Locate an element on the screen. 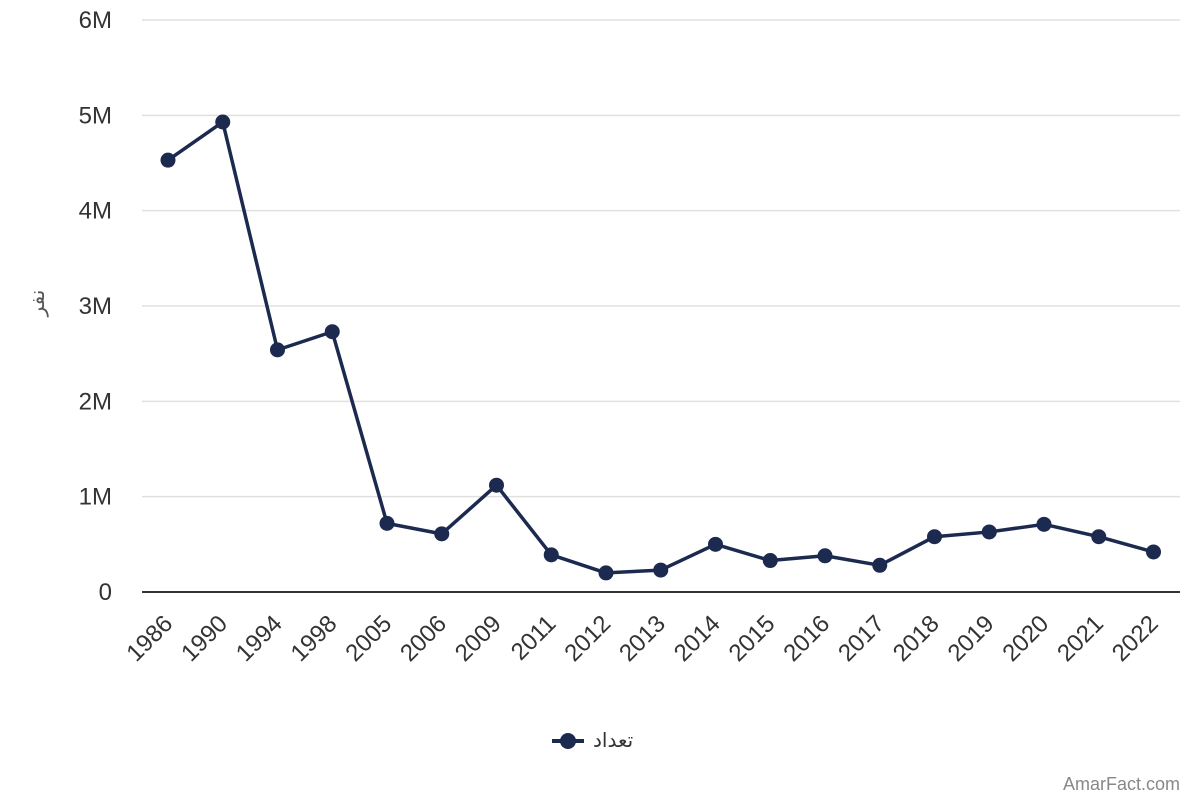 The width and height of the screenshot is (1200, 800). y-tick-label: 0 is located at coordinates (105, 592).